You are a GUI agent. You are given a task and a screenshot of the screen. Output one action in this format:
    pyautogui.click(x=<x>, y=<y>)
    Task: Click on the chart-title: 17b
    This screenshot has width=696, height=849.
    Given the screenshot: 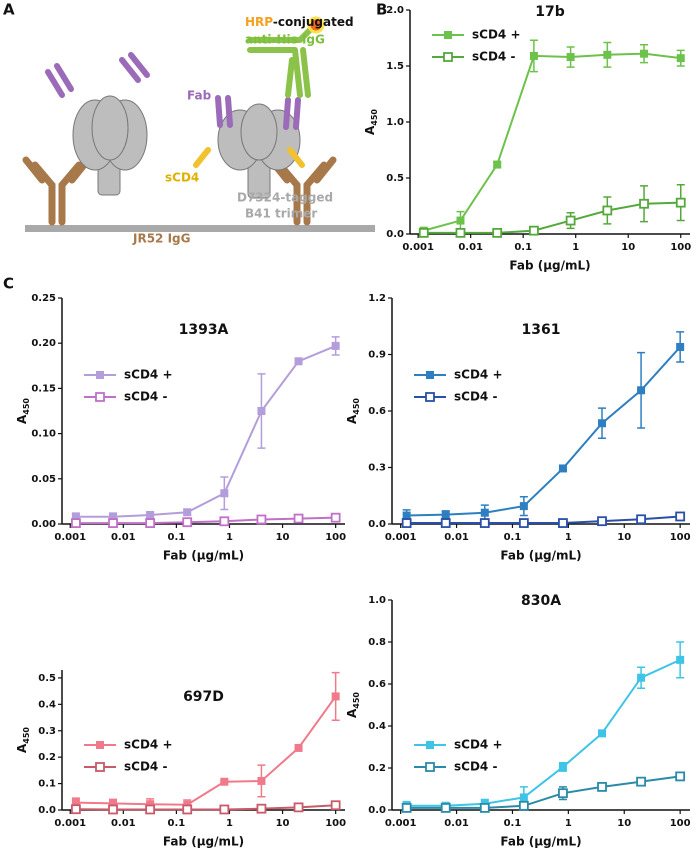 What is the action you would take?
    pyautogui.click(x=550, y=12)
    